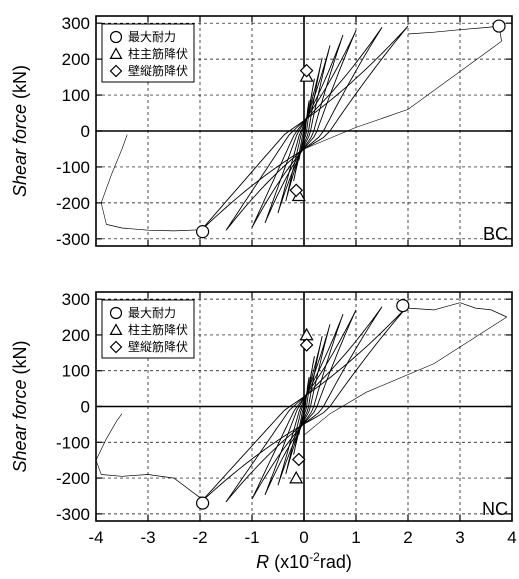  I want to click on x-axis-label: R (x10-2rad), so click(304, 561).